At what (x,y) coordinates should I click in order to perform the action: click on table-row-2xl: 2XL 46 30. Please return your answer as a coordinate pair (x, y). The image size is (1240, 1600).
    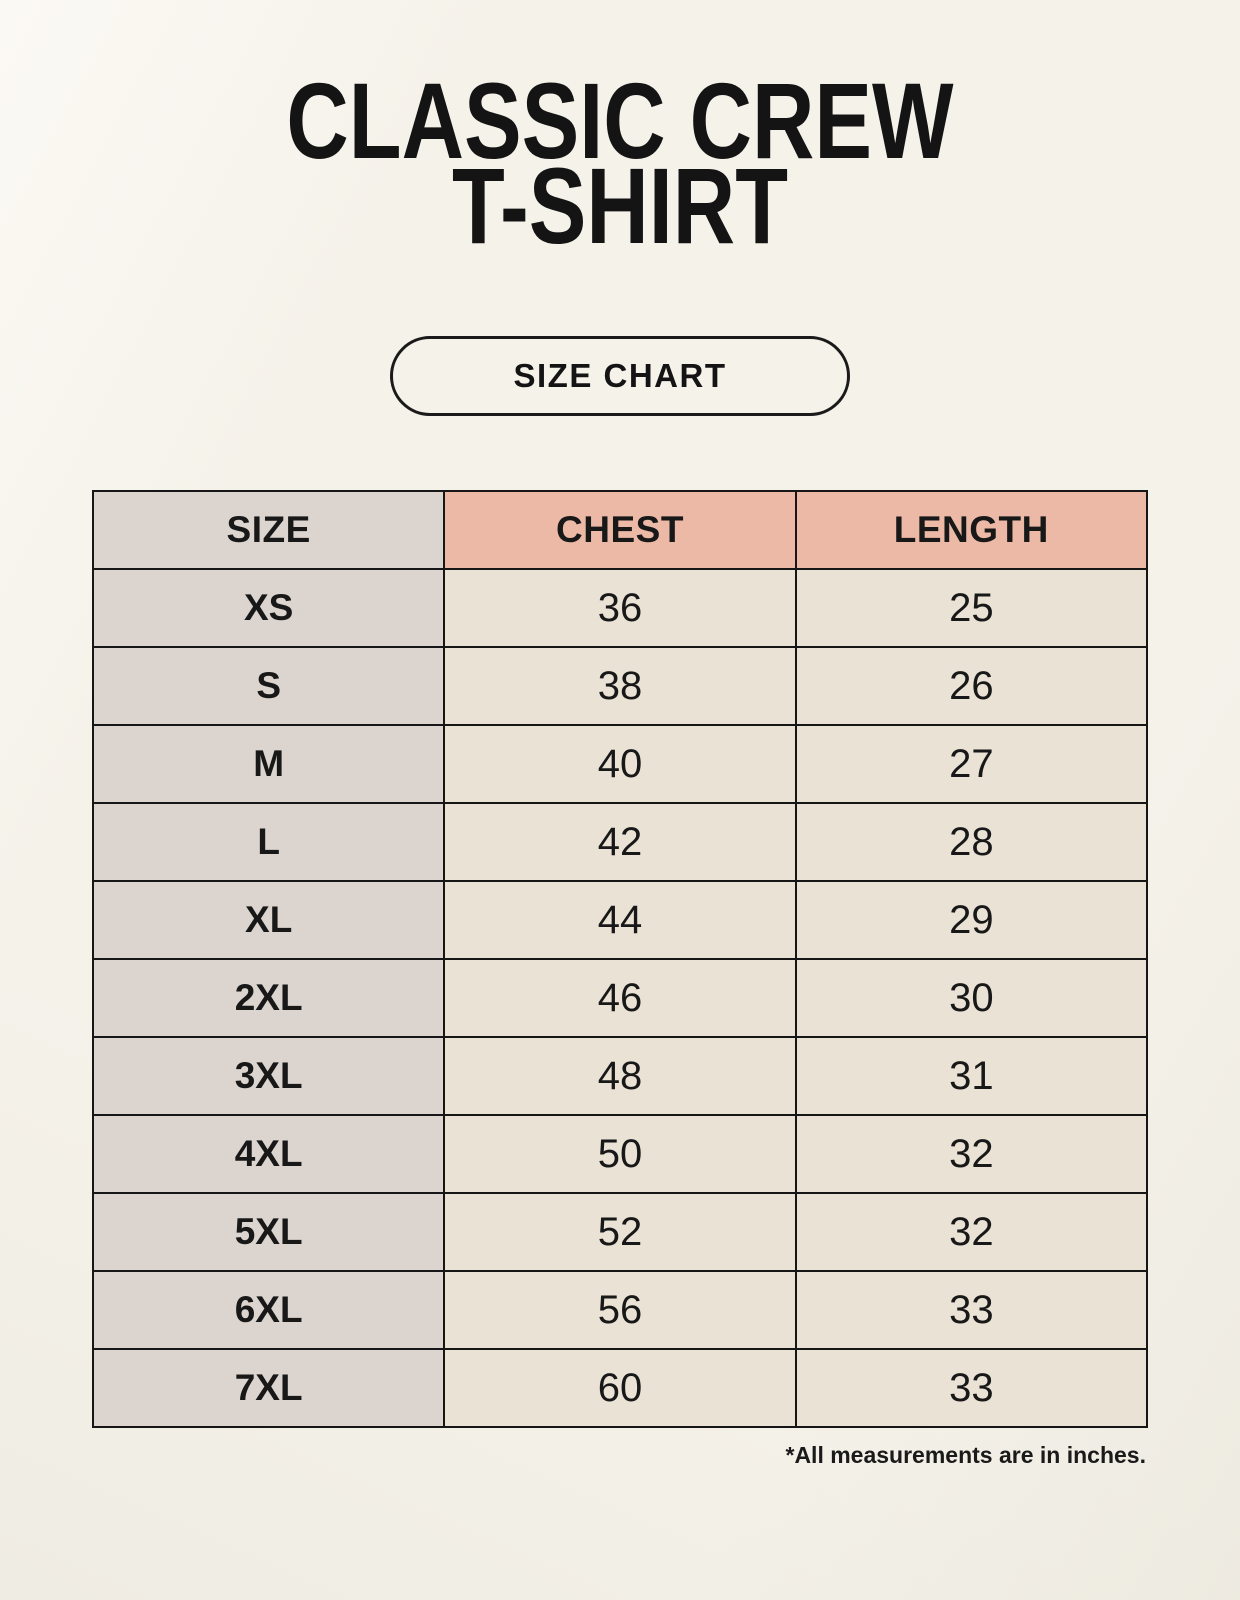
    Looking at the image, I should click on (620, 998).